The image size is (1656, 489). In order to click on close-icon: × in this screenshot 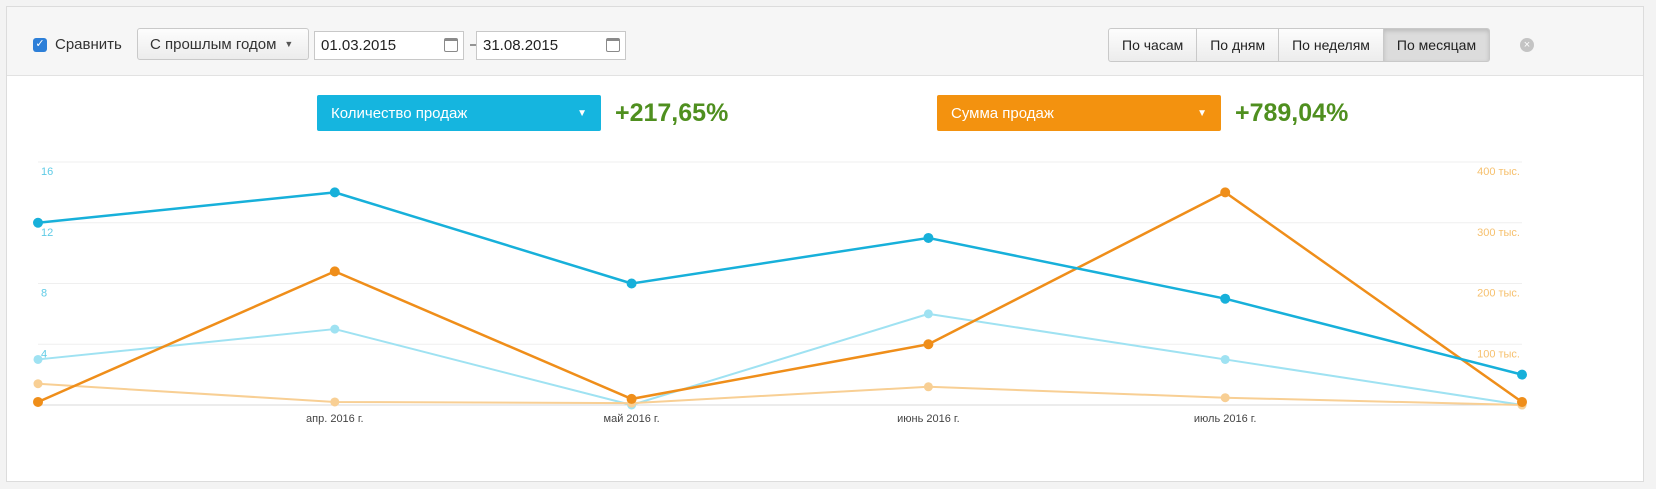, I will do `click(1527, 45)`.